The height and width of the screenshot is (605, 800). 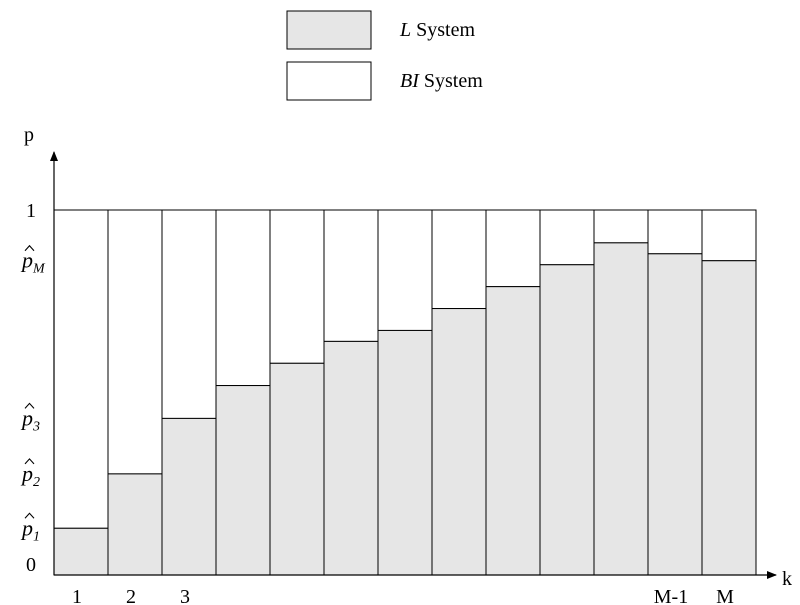 I want to click on x-tick-label-13: M, so click(x=725, y=595).